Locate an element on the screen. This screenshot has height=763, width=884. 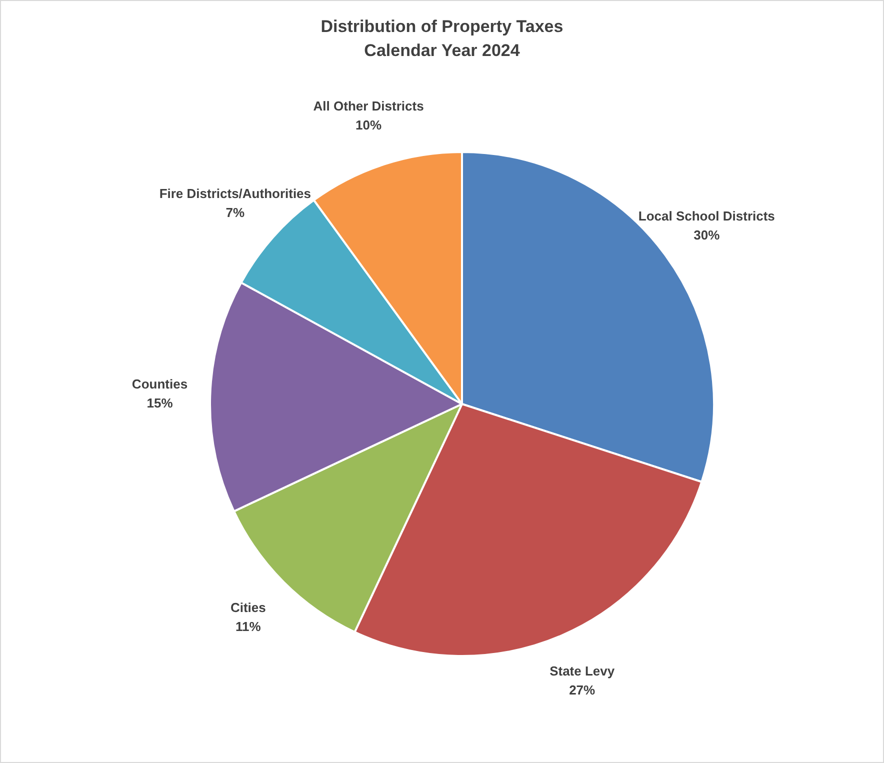
data-label: 15% is located at coordinates (160, 403).